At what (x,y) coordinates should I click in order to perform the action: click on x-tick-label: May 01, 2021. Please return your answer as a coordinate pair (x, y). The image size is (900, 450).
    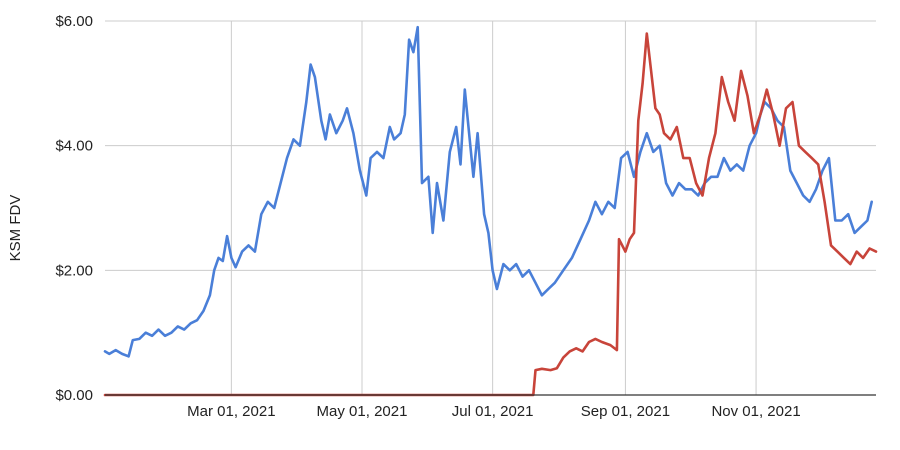
    Looking at the image, I should click on (362, 411).